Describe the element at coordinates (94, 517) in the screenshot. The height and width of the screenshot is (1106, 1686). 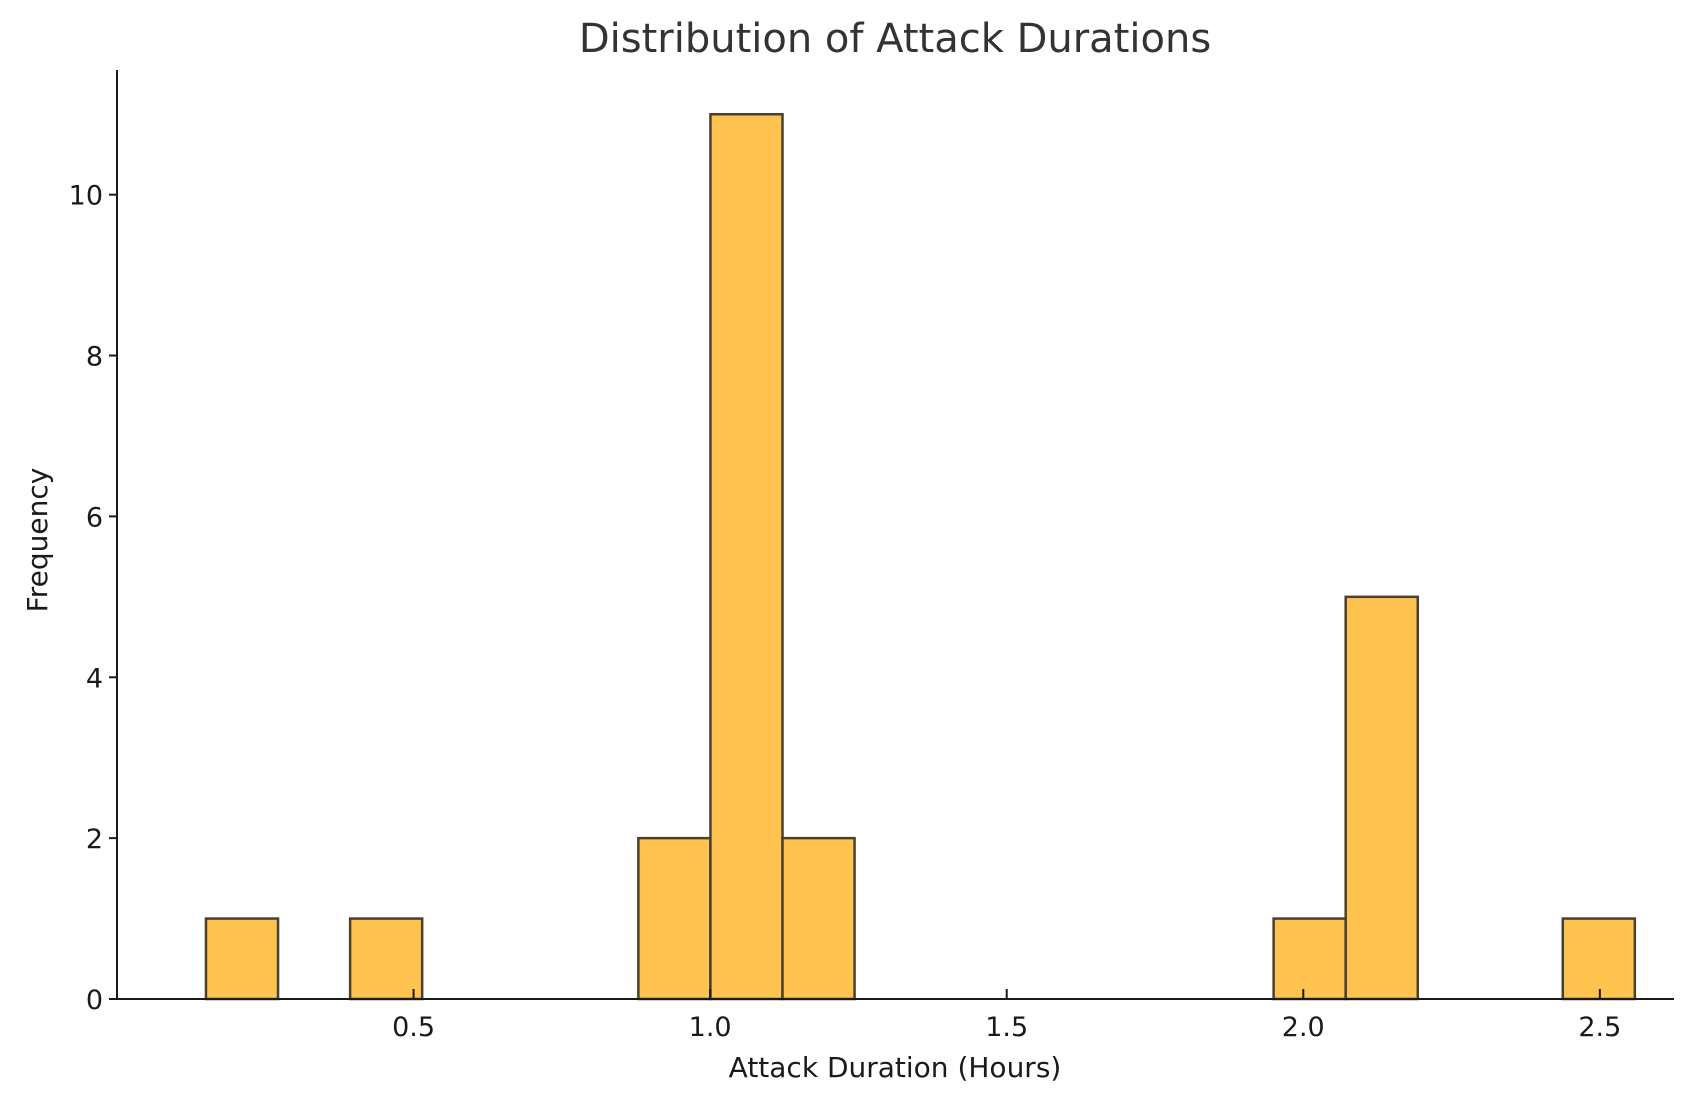
I see `y-tick-label: 6` at that location.